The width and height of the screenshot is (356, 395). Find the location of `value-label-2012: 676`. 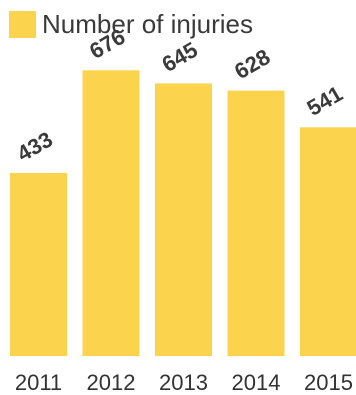

value-label-2012: 676 is located at coordinates (107, 44).